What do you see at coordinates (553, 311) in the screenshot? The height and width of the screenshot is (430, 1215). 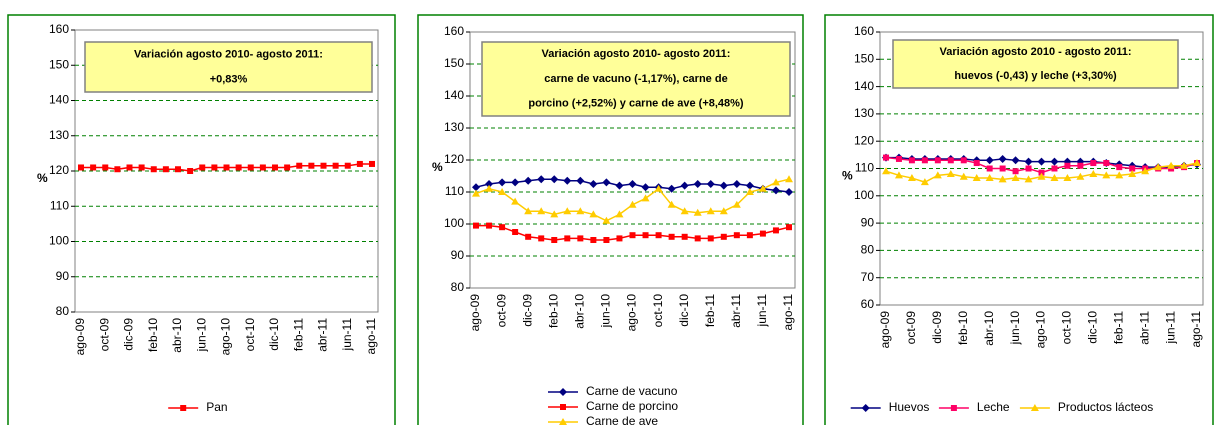 I see `x-tick-label: feb-10` at bounding box center [553, 311].